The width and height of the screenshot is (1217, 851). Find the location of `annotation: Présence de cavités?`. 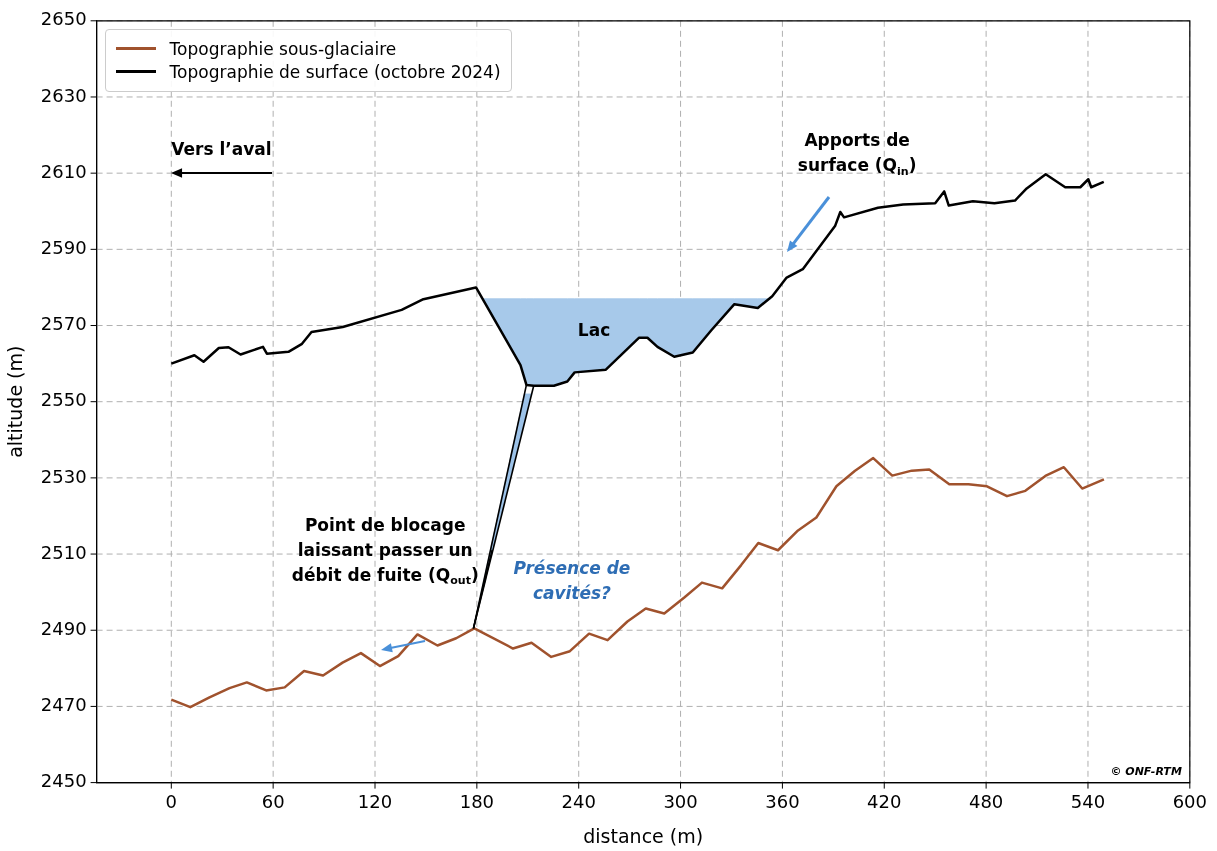

annotation: Présence de cavités? is located at coordinates (572, 580).